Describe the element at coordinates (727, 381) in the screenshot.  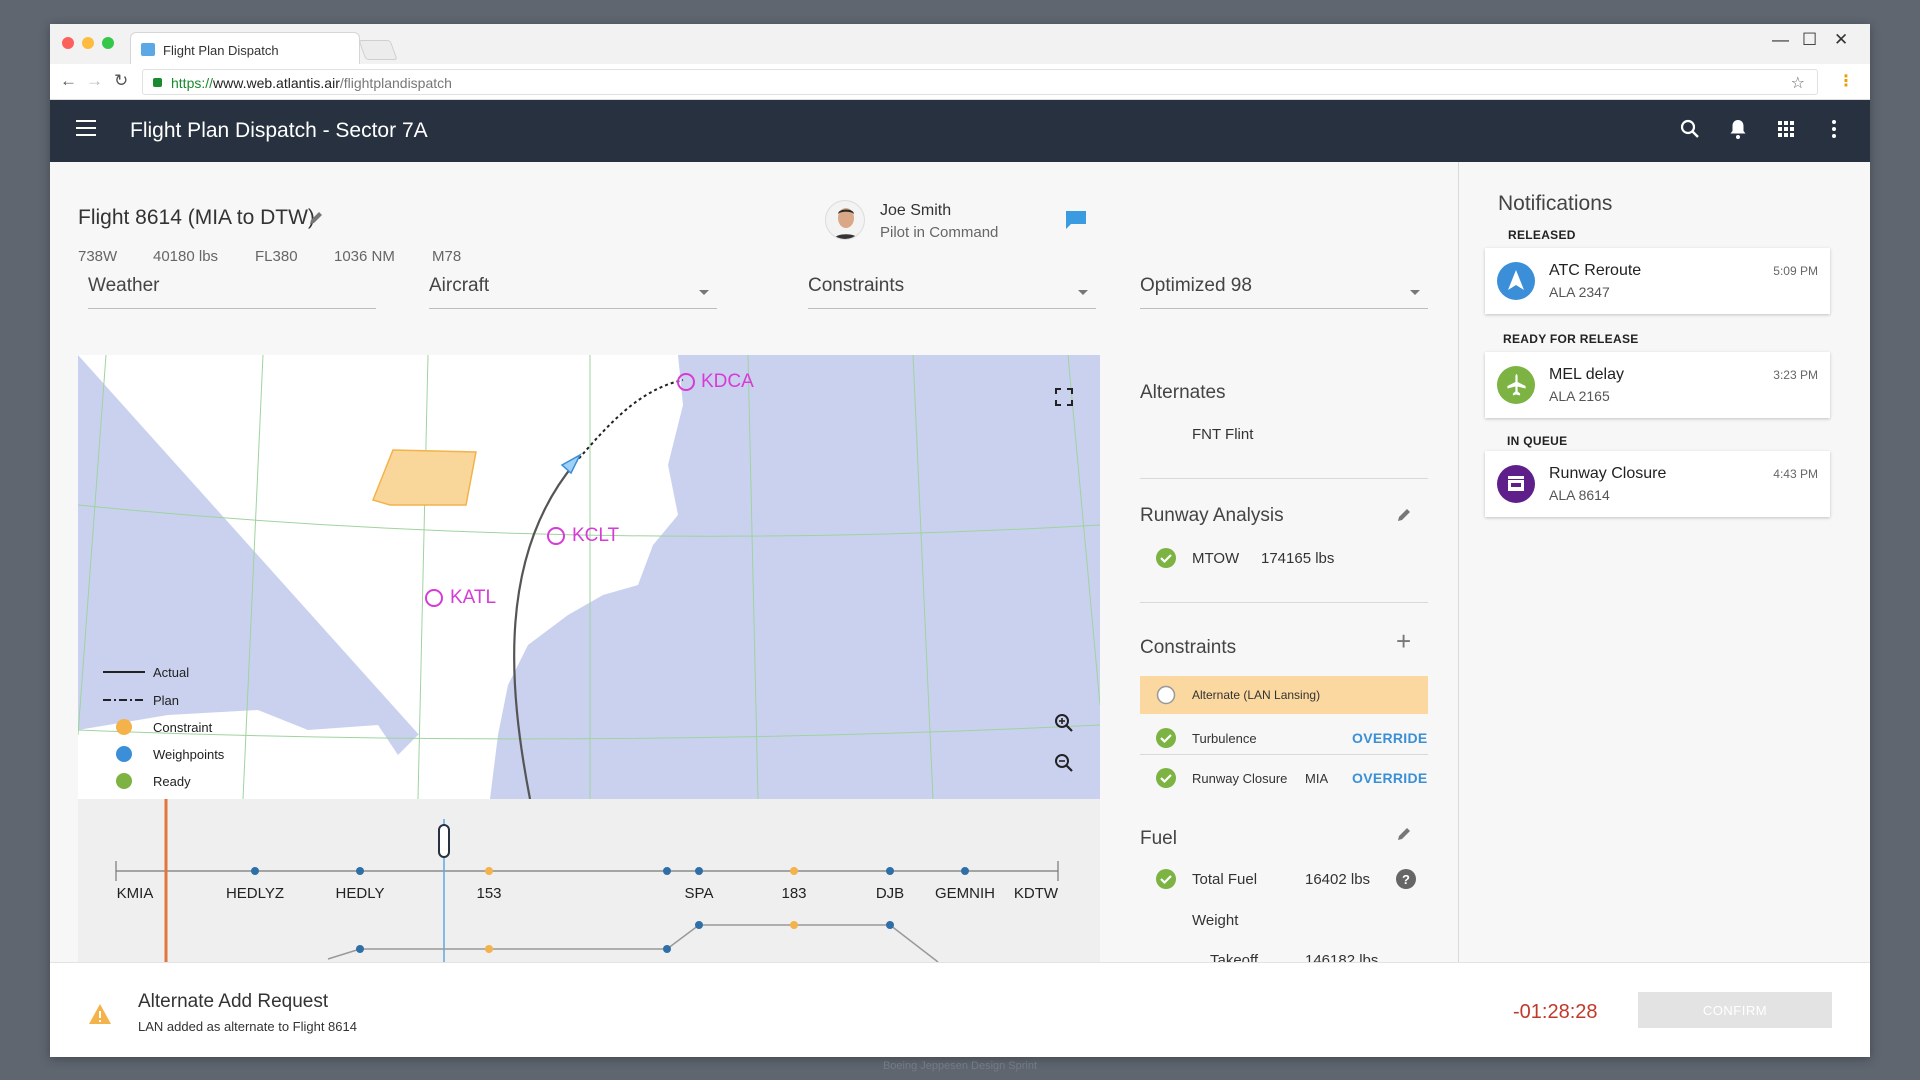
I see `airport-label-kdca: KDCA` at that location.